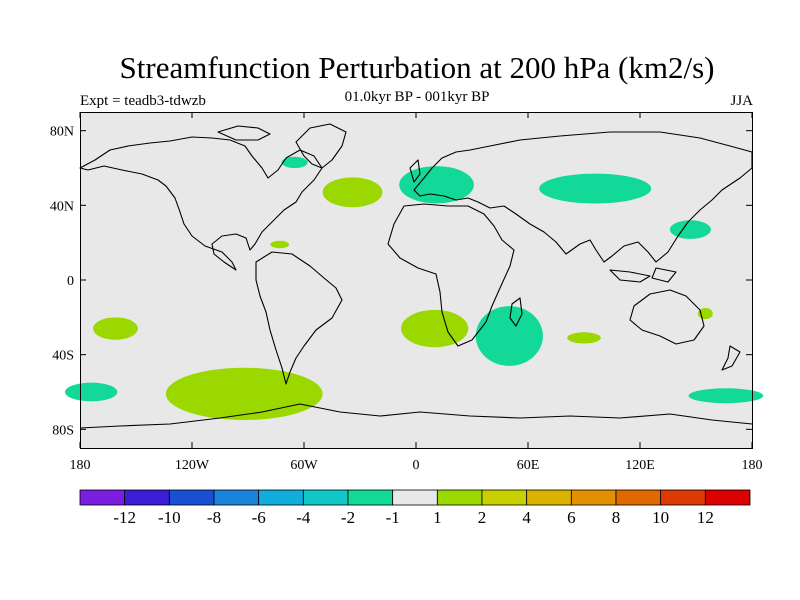 This screenshot has height=600, width=800. Describe the element at coordinates (571, 517) in the screenshot. I see `colorbar-label: 6` at that location.